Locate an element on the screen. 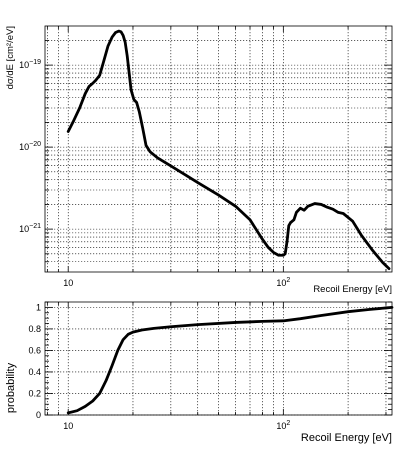 The height and width of the screenshot is (459, 415). y-tick-label: 0.6 is located at coordinates (34, 350).